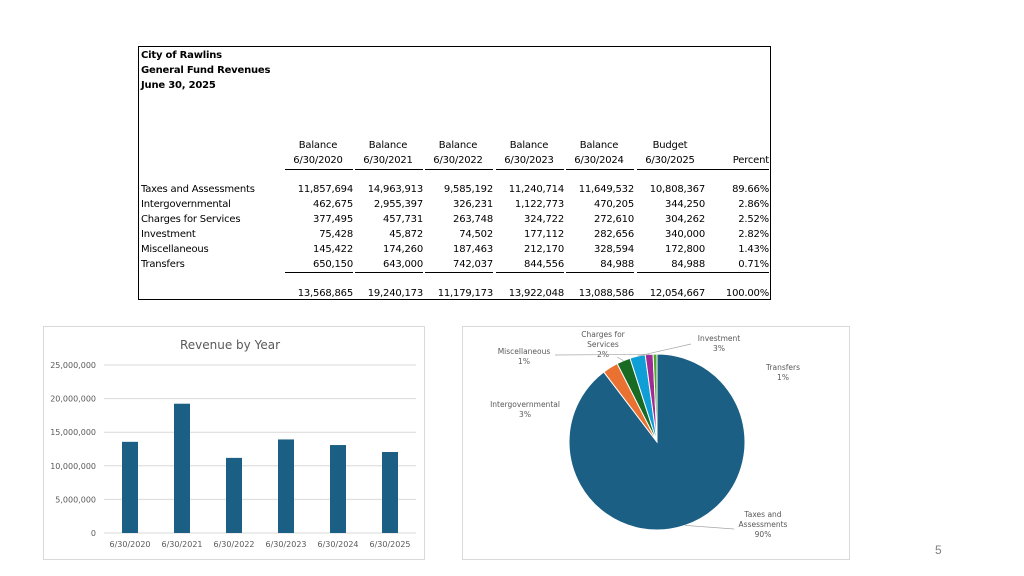  What do you see at coordinates (473, 264) in the screenshot?
I see `table-cell: 742,037` at bounding box center [473, 264].